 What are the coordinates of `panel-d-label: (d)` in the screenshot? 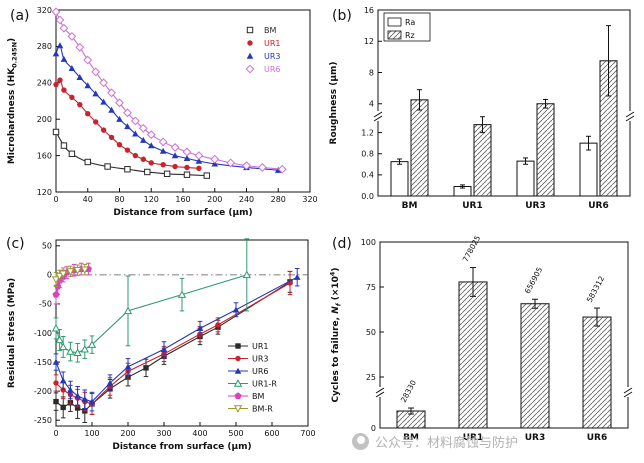 It's located at (342, 244).